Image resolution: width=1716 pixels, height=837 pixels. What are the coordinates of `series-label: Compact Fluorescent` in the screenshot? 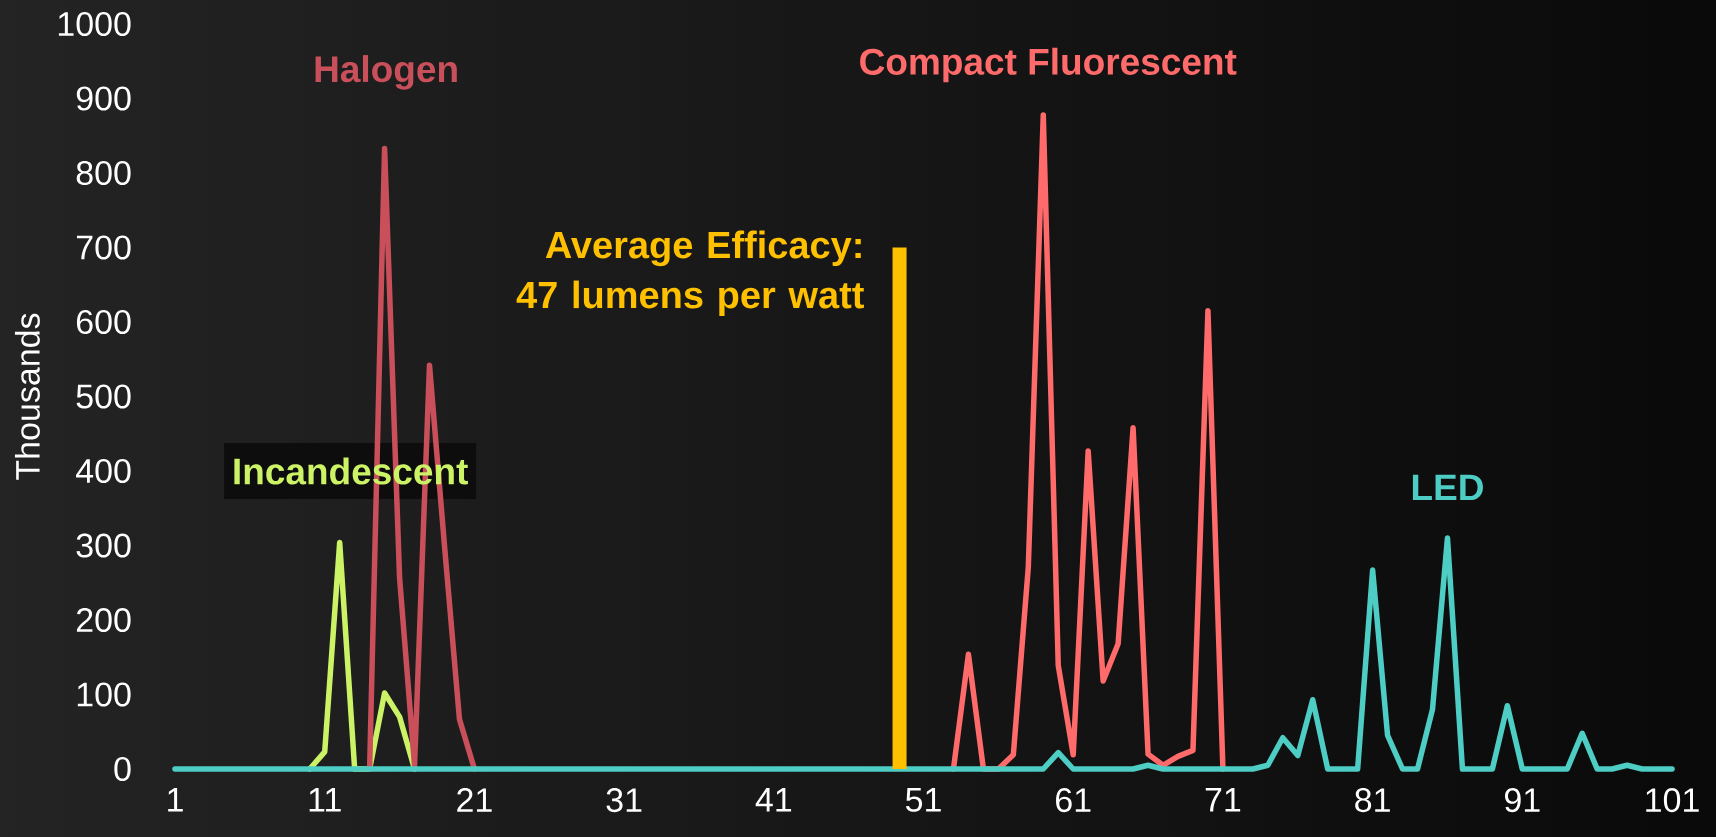 It's located at (1048, 65).